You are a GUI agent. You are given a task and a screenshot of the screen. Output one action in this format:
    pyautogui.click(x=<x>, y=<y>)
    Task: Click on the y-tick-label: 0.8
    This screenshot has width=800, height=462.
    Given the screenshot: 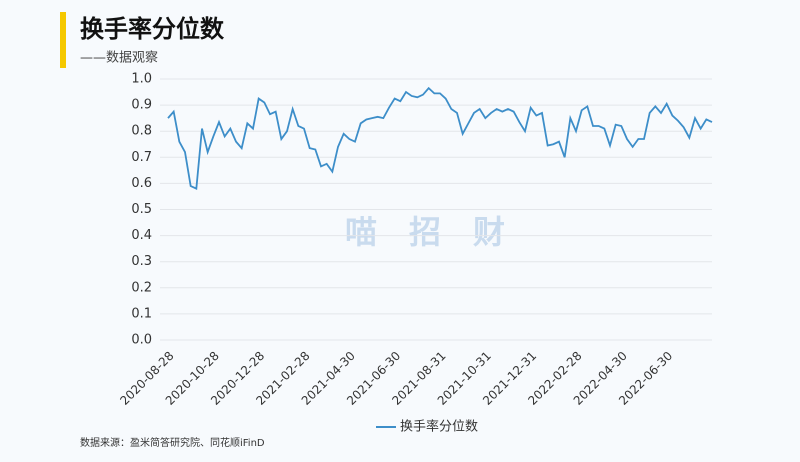 What is the action you would take?
    pyautogui.click(x=141, y=131)
    